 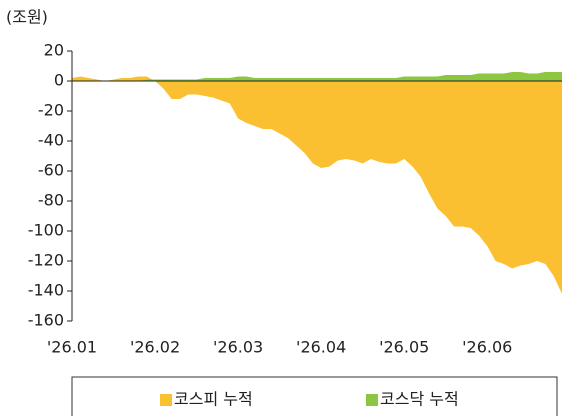 I want to click on area, so click(x=317, y=76).